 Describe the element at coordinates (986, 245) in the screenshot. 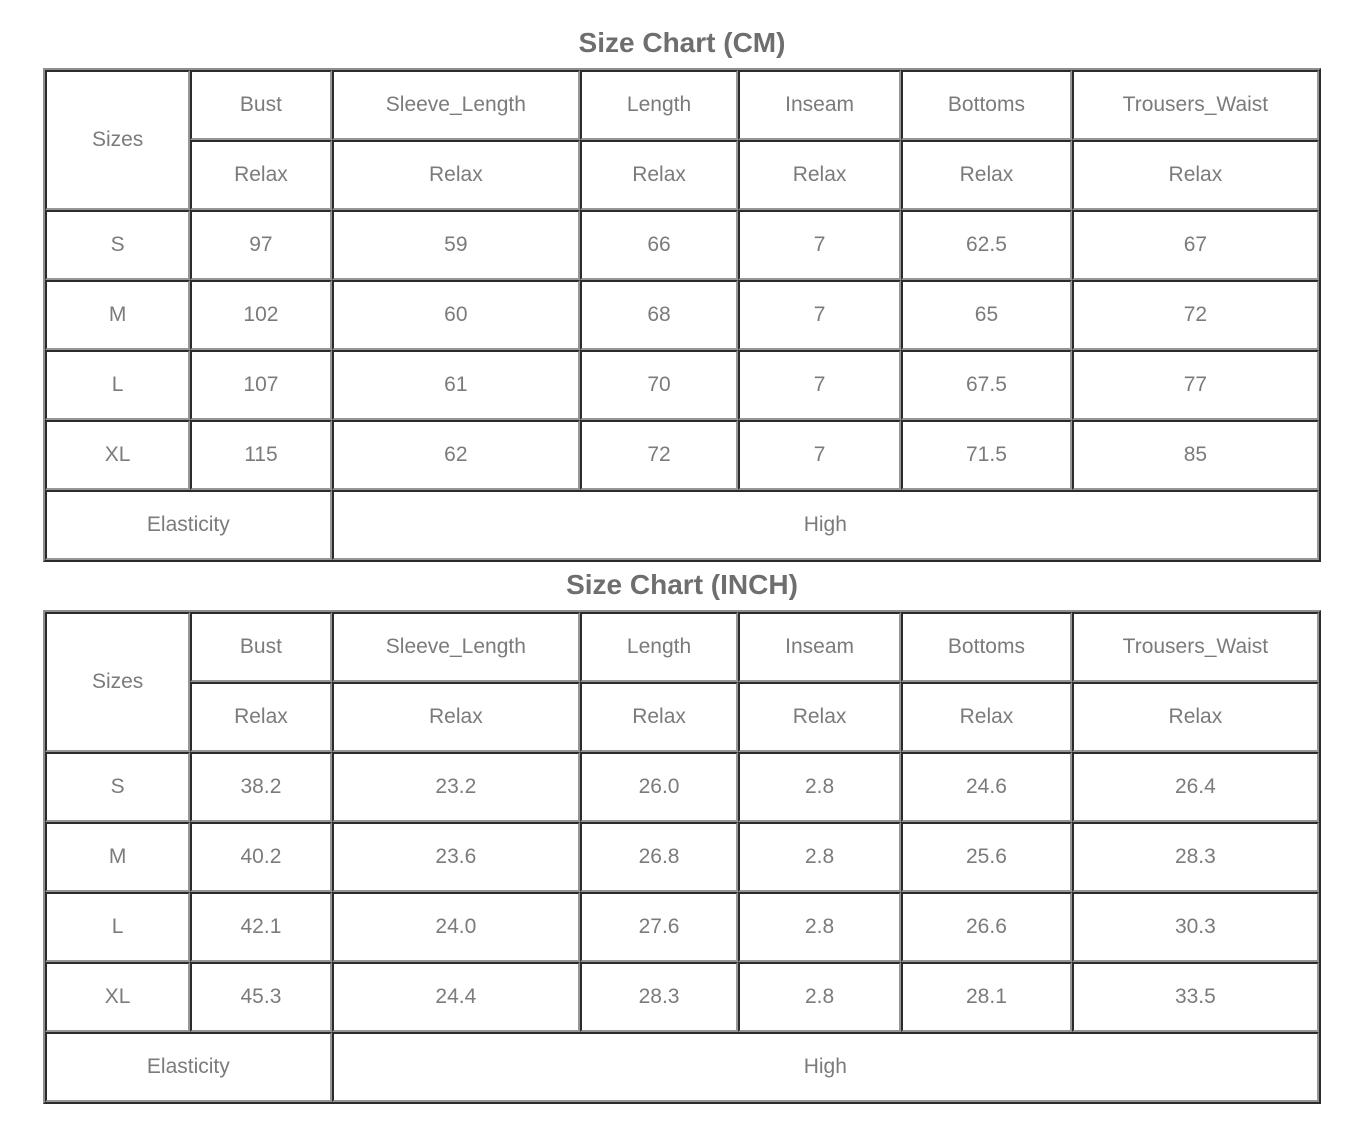

I see `value-cell: 62.5` at that location.